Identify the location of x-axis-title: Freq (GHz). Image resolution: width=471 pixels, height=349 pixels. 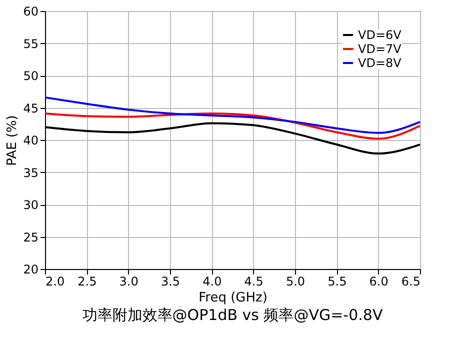
(233, 298).